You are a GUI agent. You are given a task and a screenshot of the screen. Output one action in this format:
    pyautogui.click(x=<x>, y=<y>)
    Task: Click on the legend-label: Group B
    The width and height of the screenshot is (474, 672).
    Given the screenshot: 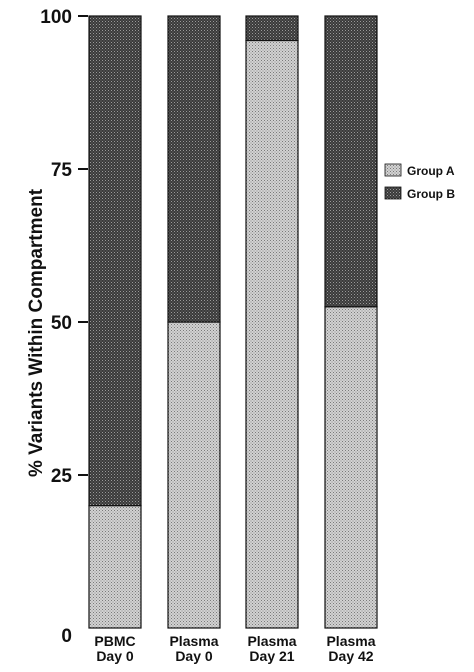 What is the action you would take?
    pyautogui.click(x=431, y=194)
    